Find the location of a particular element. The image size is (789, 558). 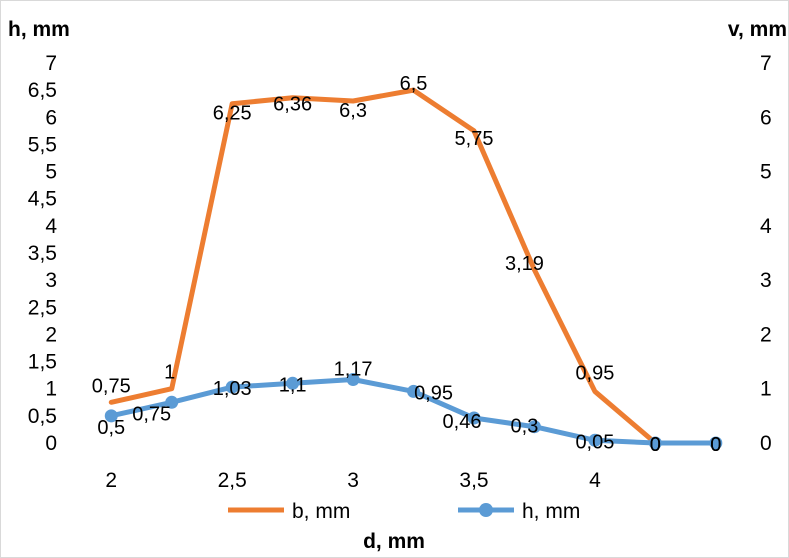

data-label-b-mm: 5,75 is located at coordinates (474, 139).